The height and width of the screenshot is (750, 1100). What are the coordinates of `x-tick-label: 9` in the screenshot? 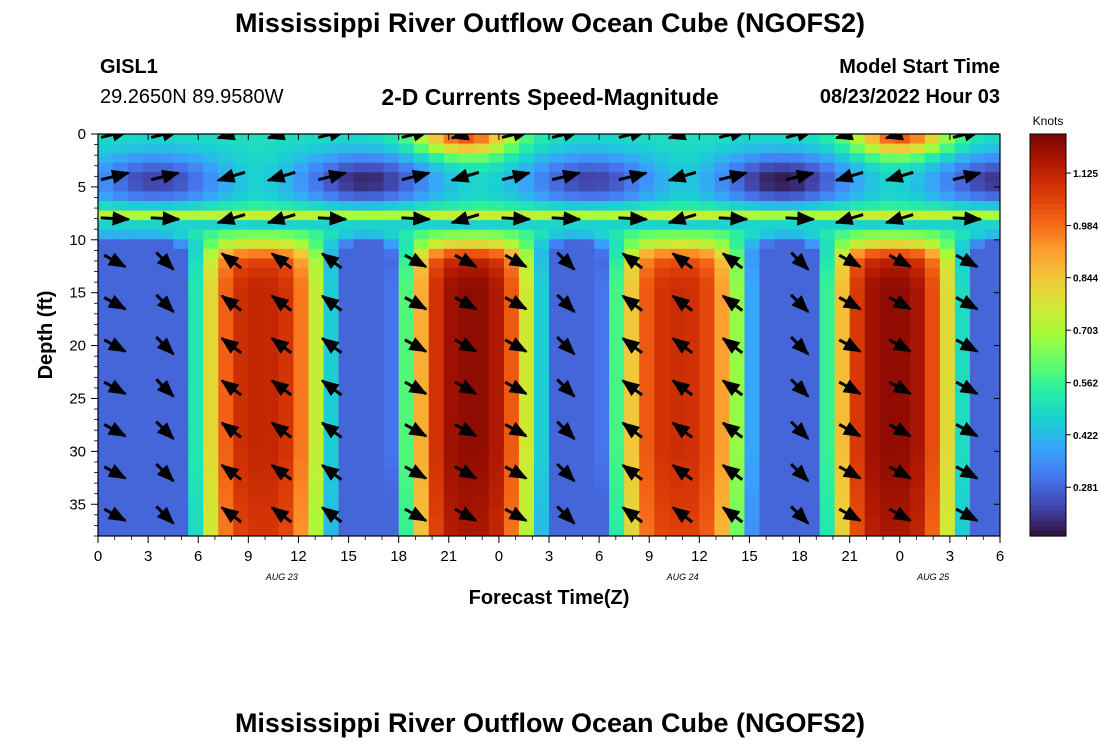 It's located at (248, 556).